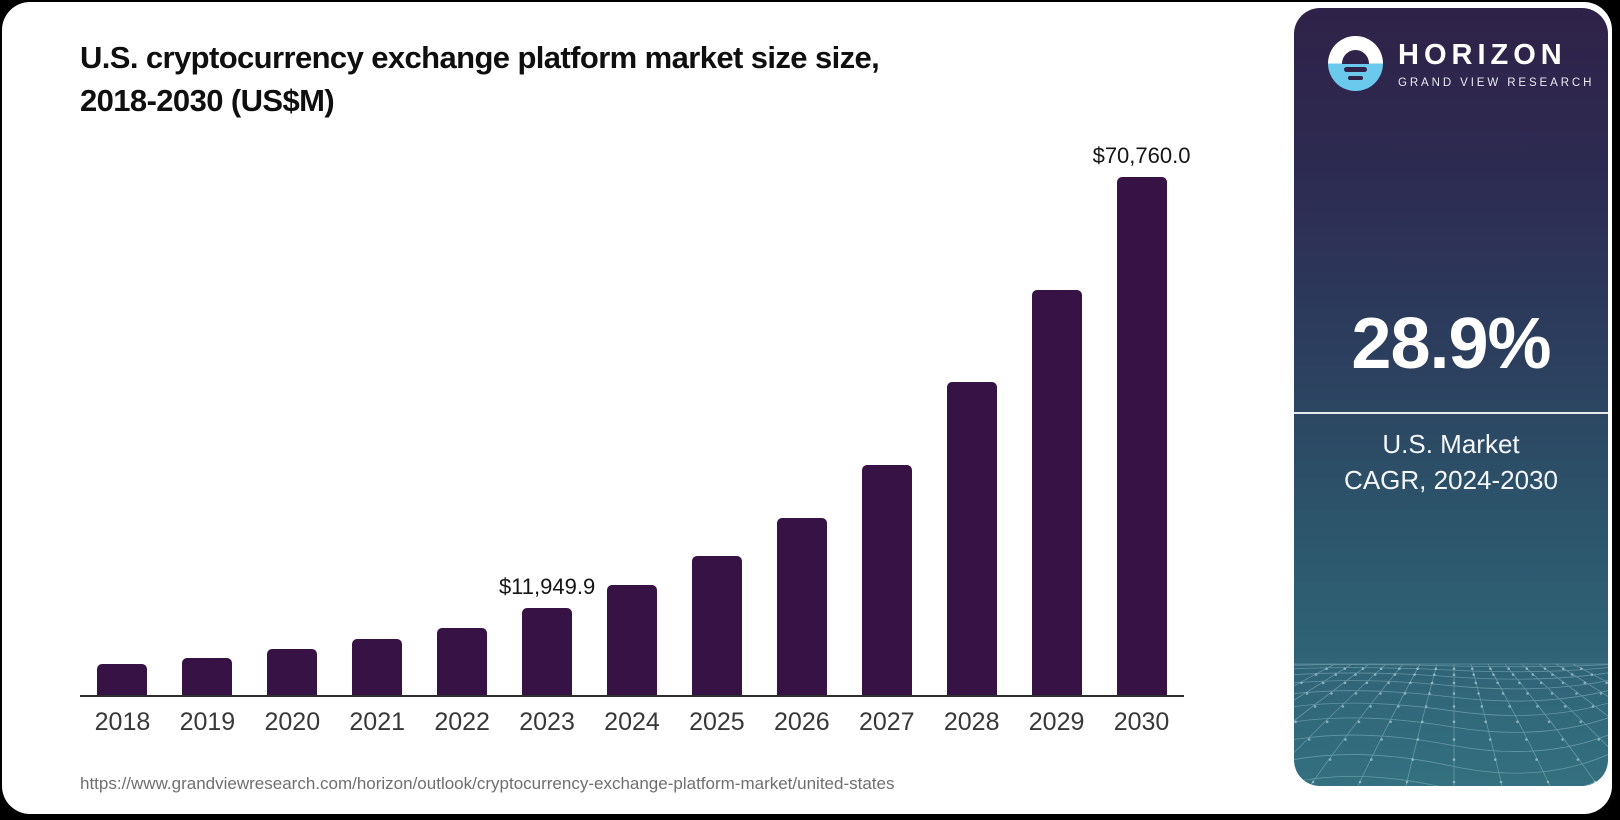 The width and height of the screenshot is (1620, 820). What do you see at coordinates (1451, 462) in the screenshot?
I see `cagr-caption: U.S. Market CAGR, 2024-2030` at bounding box center [1451, 462].